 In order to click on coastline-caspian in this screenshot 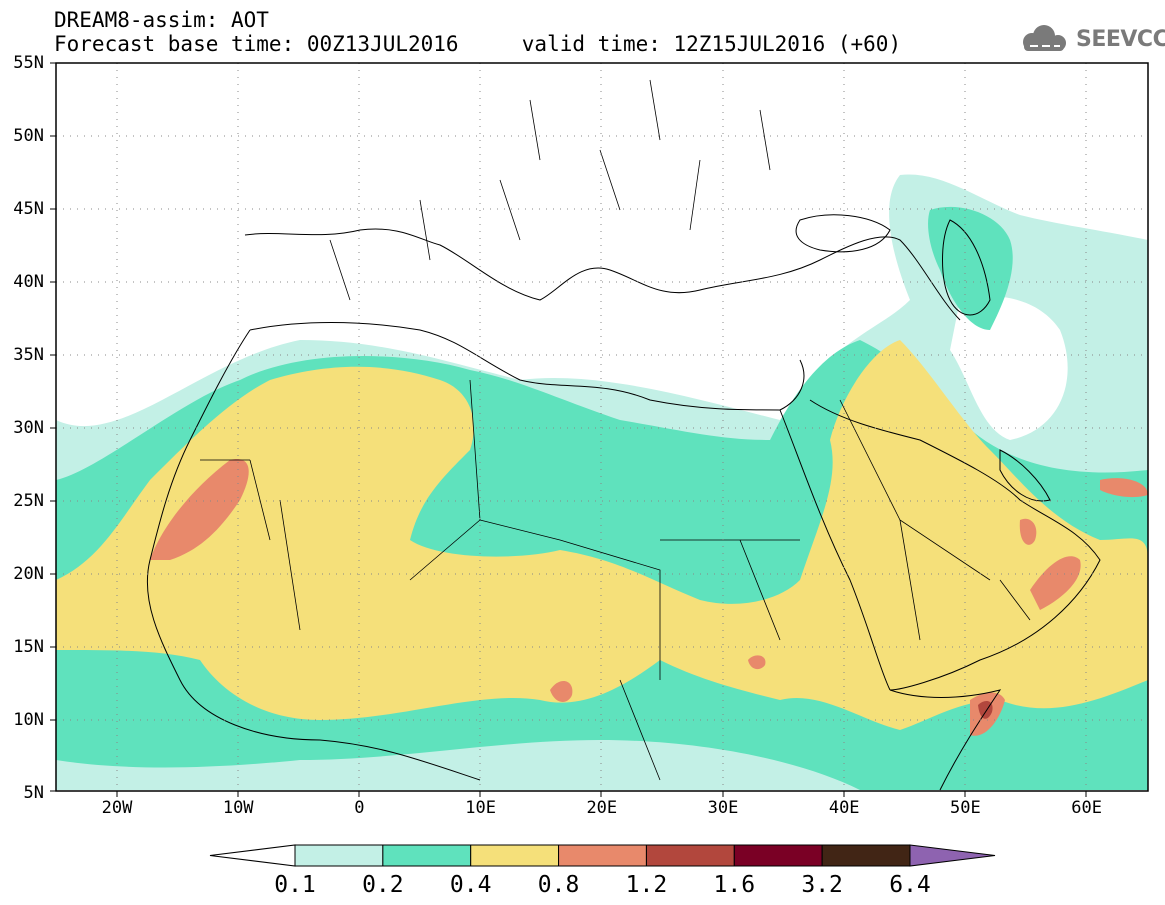, I will do `click(966, 267)`.